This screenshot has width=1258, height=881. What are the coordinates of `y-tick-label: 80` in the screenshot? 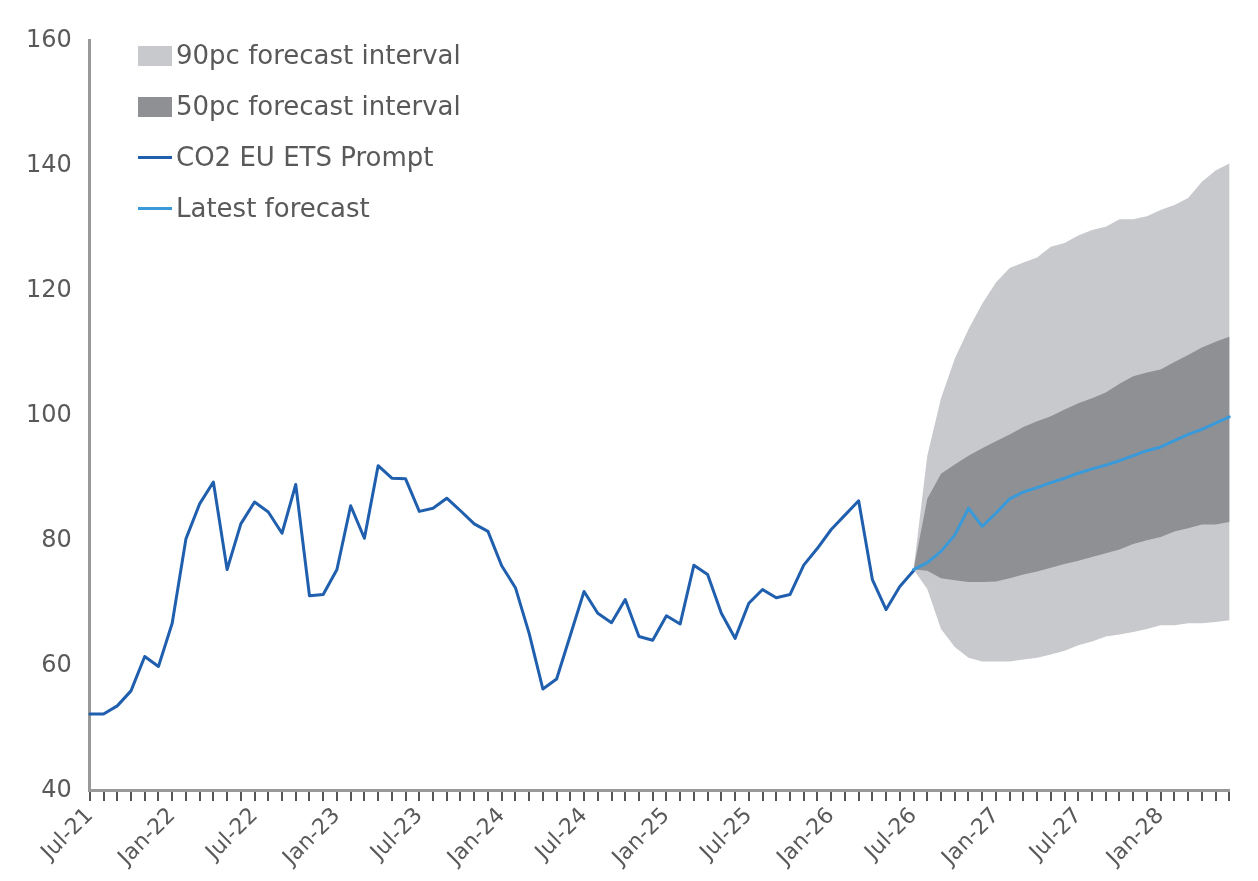 It's located at (56, 539).